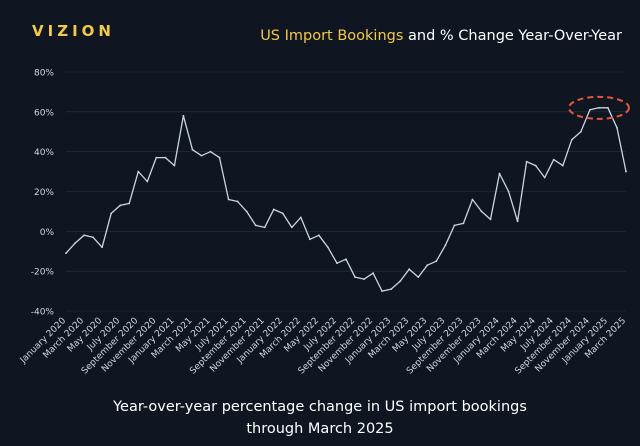 This screenshot has height=446, width=640. I want to click on y-tick-label: 20%, so click(44, 193).